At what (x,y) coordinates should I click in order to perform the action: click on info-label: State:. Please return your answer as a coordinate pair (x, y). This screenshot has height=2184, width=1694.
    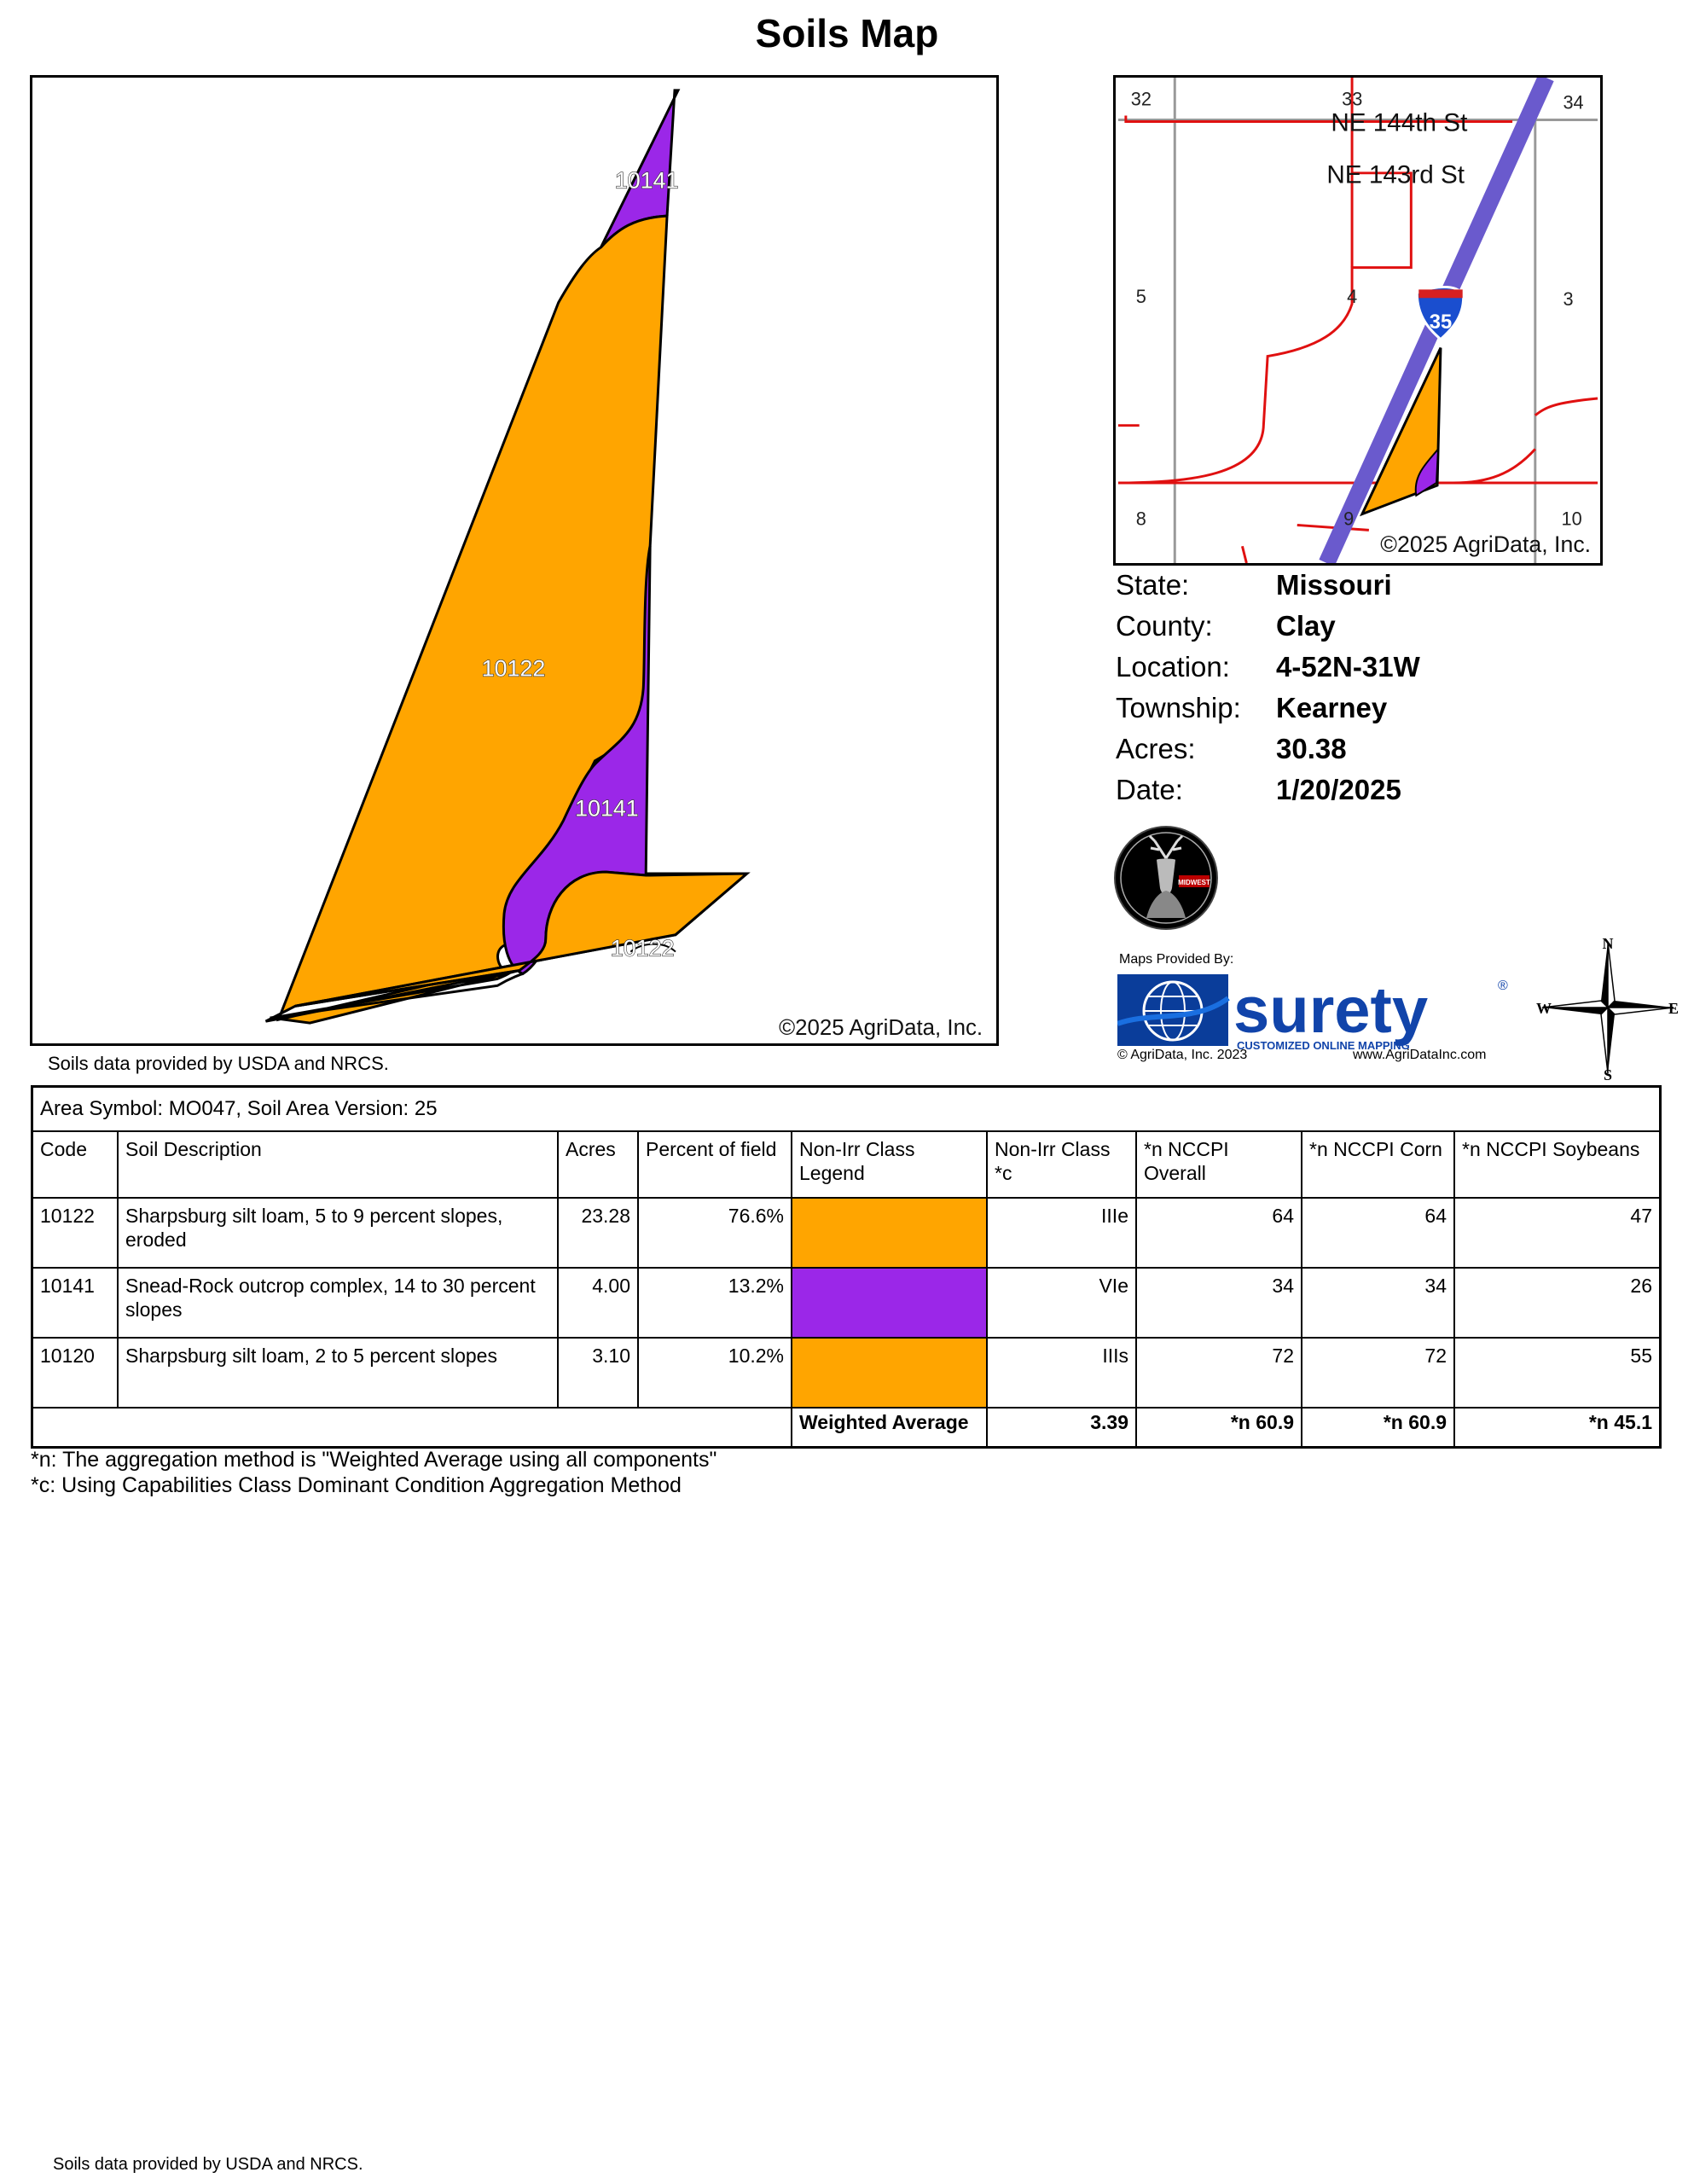
    Looking at the image, I should click on (1153, 585).